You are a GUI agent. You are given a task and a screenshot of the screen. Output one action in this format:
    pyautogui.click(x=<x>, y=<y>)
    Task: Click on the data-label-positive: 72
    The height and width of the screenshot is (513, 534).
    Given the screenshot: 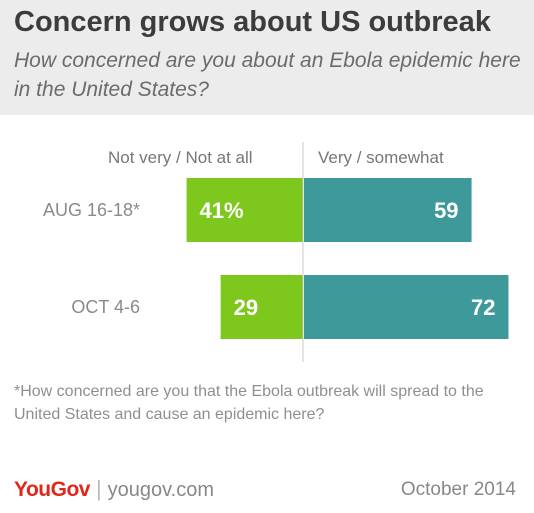 What is the action you would take?
    pyautogui.click(x=483, y=307)
    